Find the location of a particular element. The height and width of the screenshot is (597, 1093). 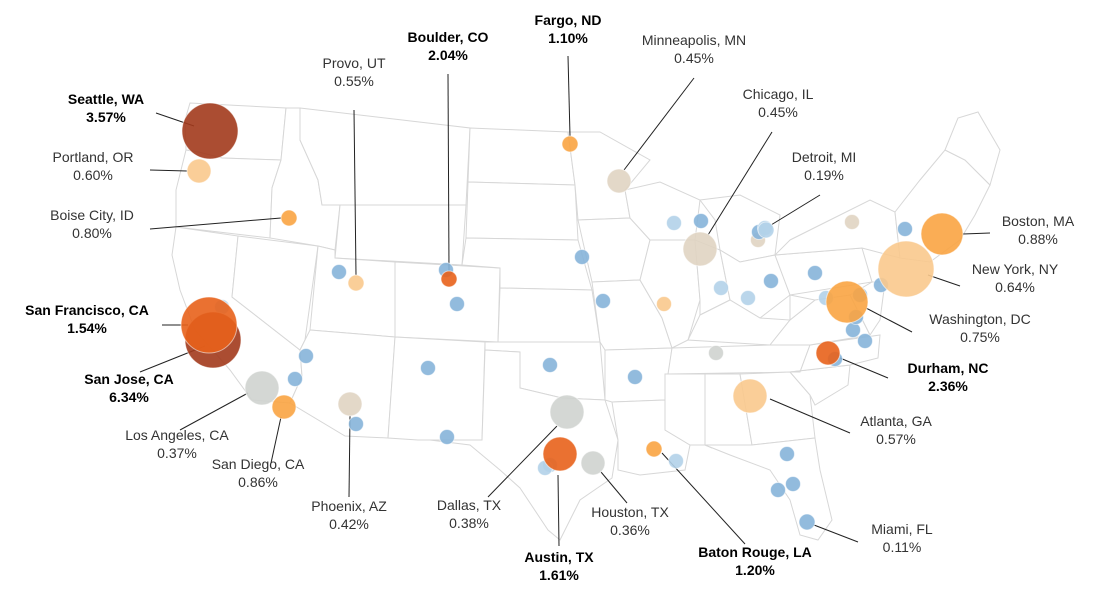

leader-line-provo-ut is located at coordinates (355, 192).